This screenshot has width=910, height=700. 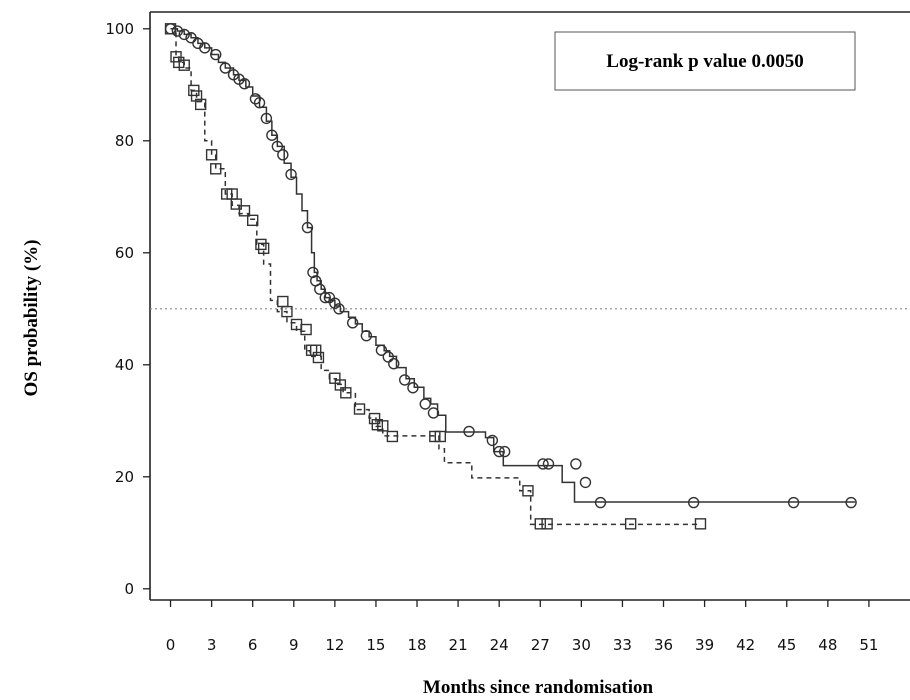 What do you see at coordinates (868, 645) in the screenshot?
I see `x-tick-label: 51` at bounding box center [868, 645].